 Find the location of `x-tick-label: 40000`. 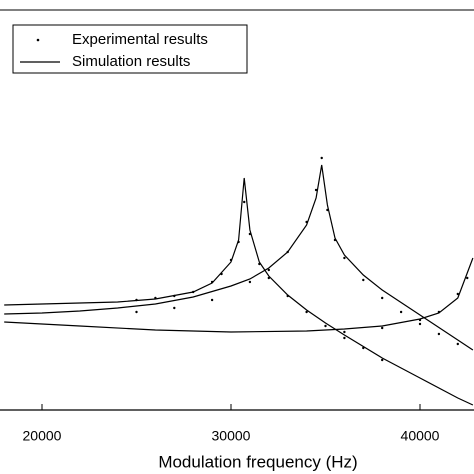

x-tick-label: 40000 is located at coordinates (420, 436).